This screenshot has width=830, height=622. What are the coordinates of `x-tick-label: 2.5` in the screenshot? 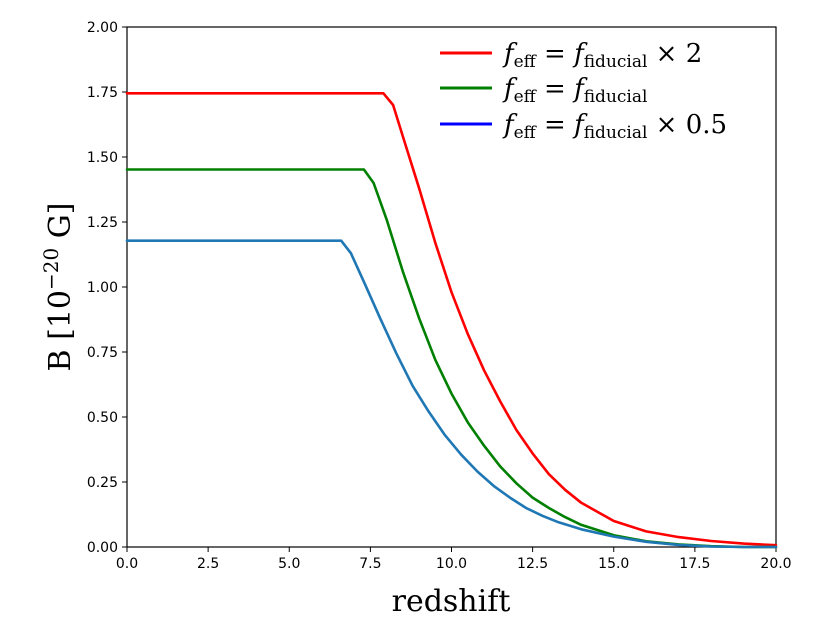 It's located at (208, 564).